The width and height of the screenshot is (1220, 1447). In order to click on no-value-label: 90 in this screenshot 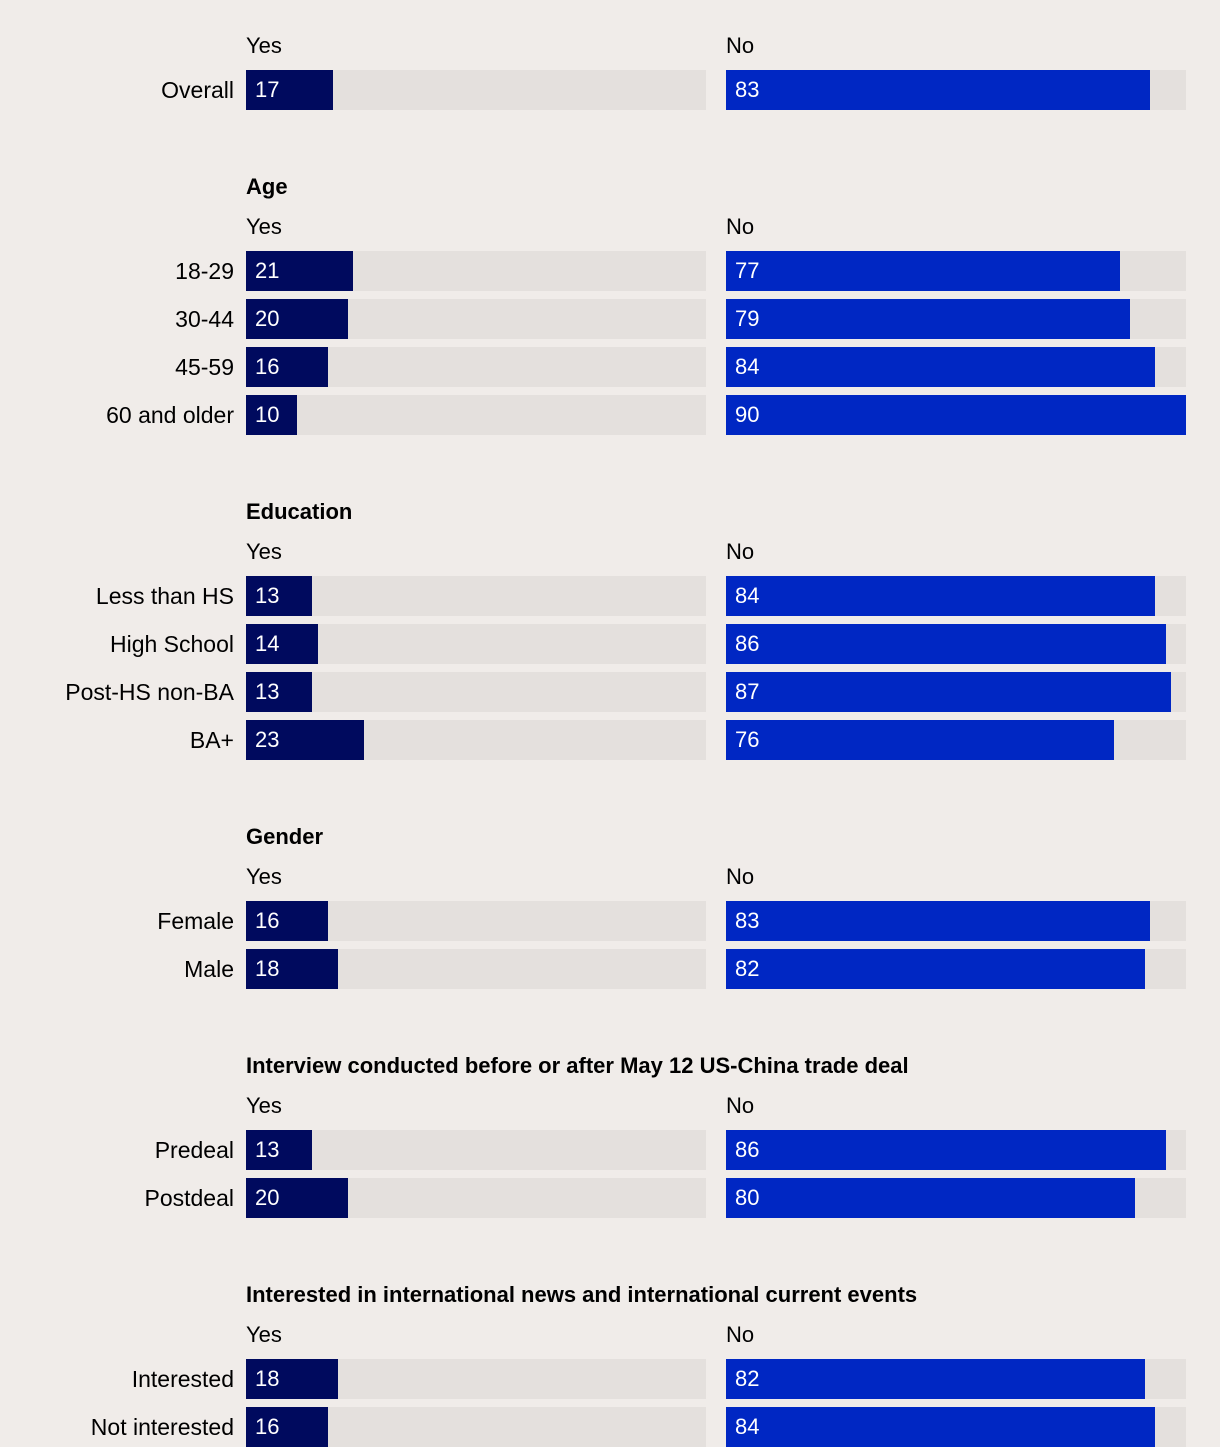, I will do `click(747, 414)`.